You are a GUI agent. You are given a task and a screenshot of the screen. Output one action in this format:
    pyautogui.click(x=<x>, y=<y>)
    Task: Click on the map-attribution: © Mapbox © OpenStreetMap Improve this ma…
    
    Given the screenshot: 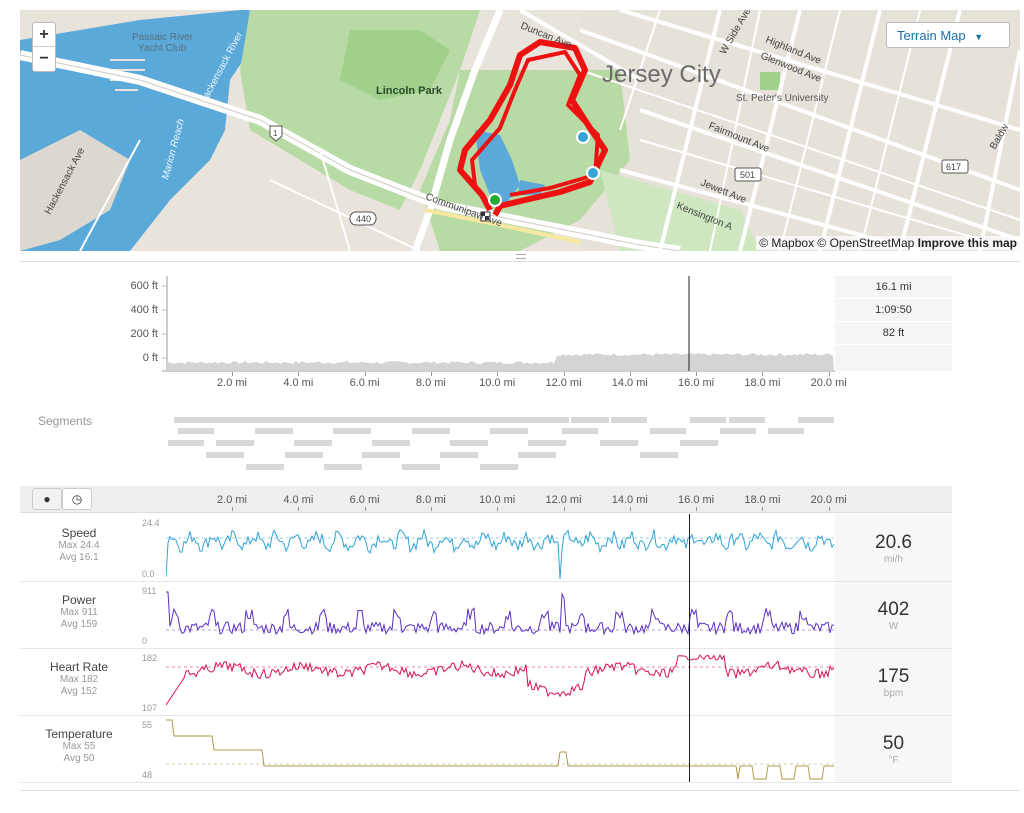 What is the action you would take?
    pyautogui.click(x=888, y=243)
    